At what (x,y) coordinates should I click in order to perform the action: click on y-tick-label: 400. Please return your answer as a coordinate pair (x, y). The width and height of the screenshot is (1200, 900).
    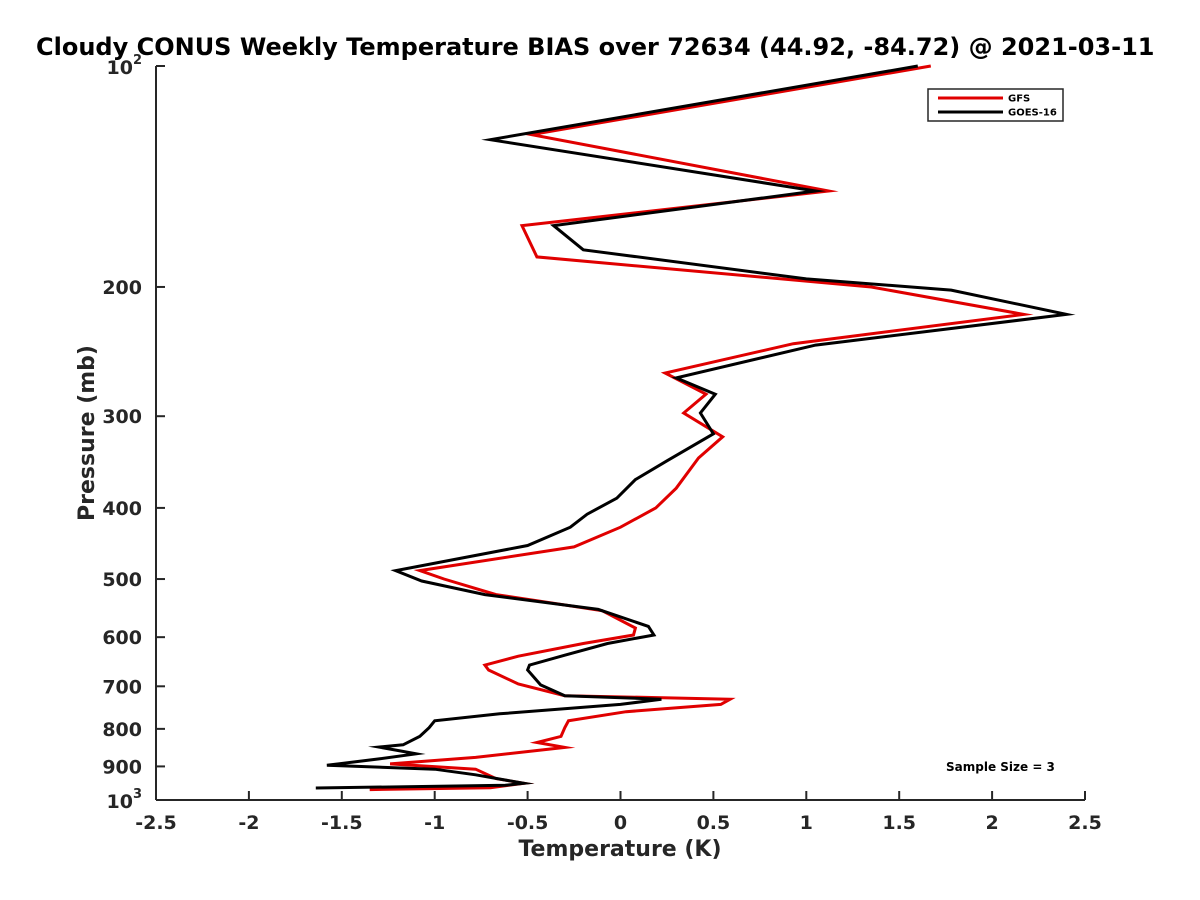
    Looking at the image, I should click on (122, 509).